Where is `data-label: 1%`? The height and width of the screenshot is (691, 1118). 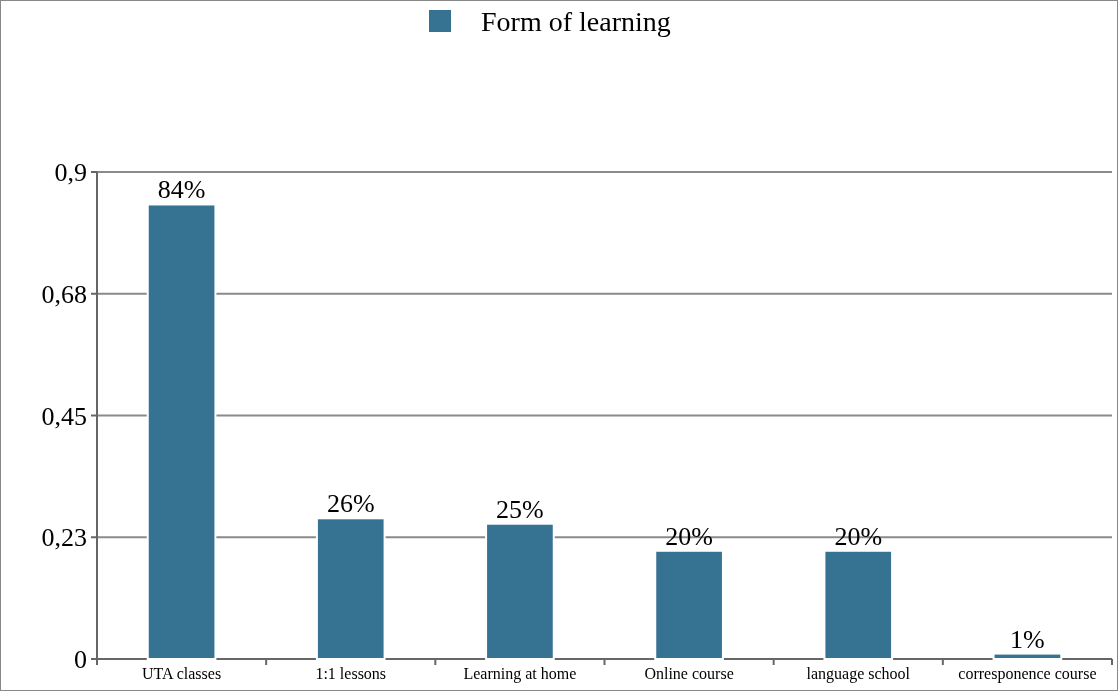 data-label: 1% is located at coordinates (1027, 639).